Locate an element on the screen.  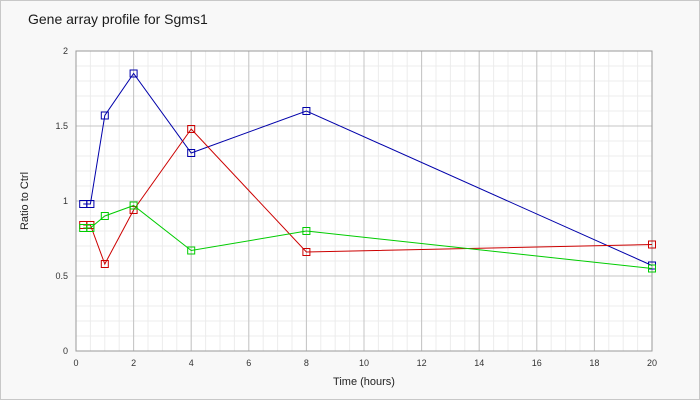
y-tick-label: 1.5 is located at coordinates (61, 126).